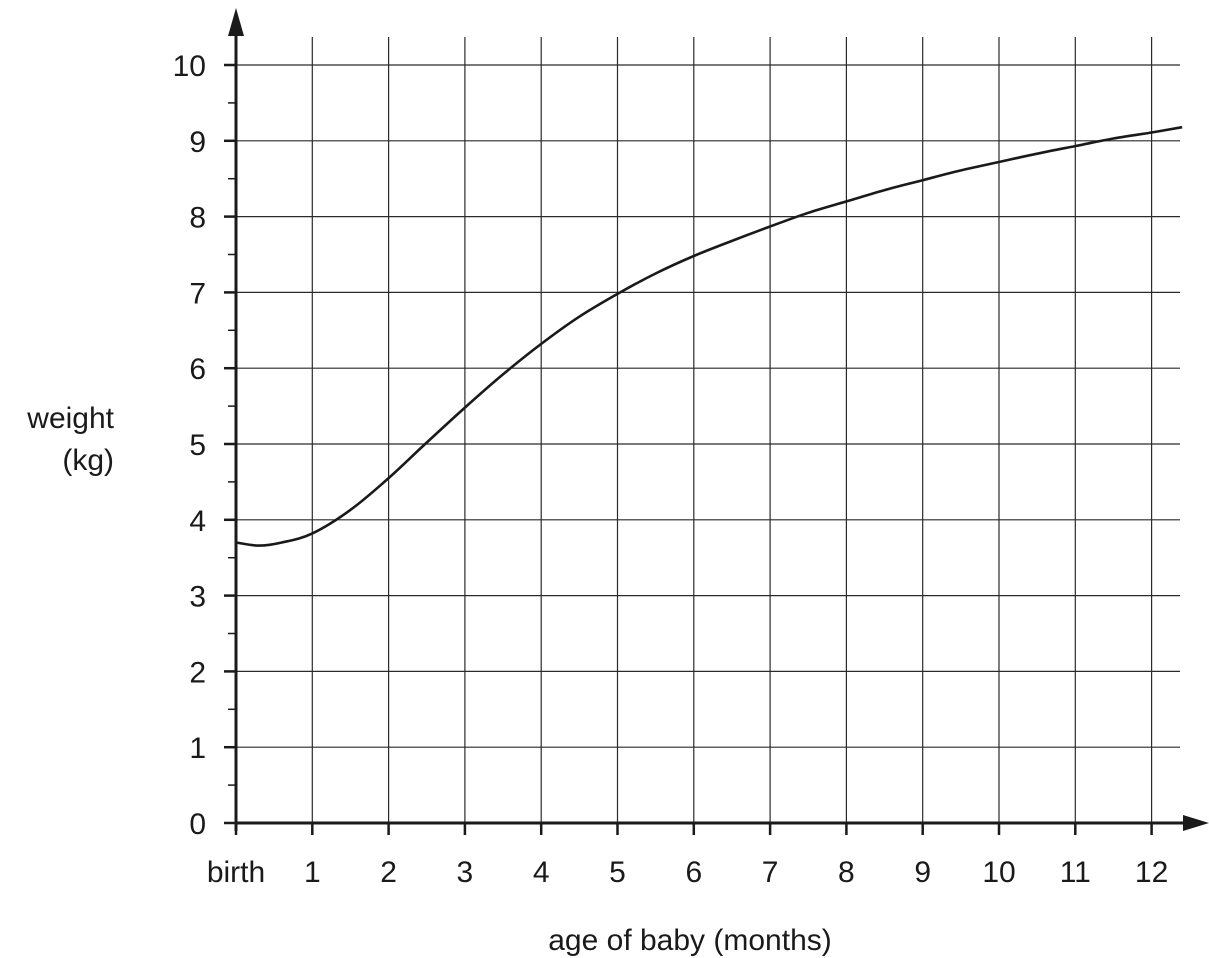  What do you see at coordinates (197, 445) in the screenshot?
I see `y-tick-label-5: 5` at bounding box center [197, 445].